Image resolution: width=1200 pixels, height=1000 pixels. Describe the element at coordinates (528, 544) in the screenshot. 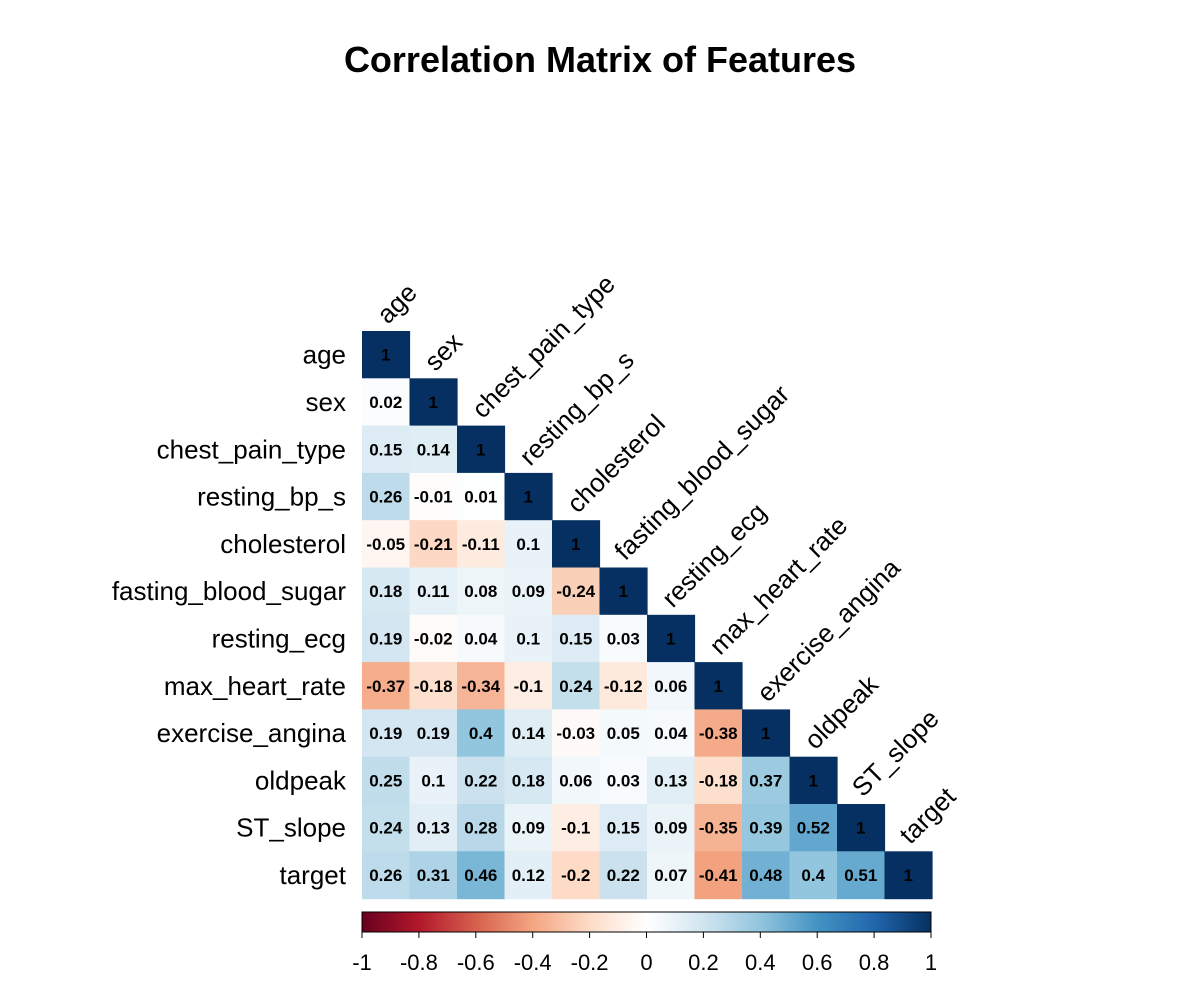

I see `cell-value-label: 0.1` at that location.